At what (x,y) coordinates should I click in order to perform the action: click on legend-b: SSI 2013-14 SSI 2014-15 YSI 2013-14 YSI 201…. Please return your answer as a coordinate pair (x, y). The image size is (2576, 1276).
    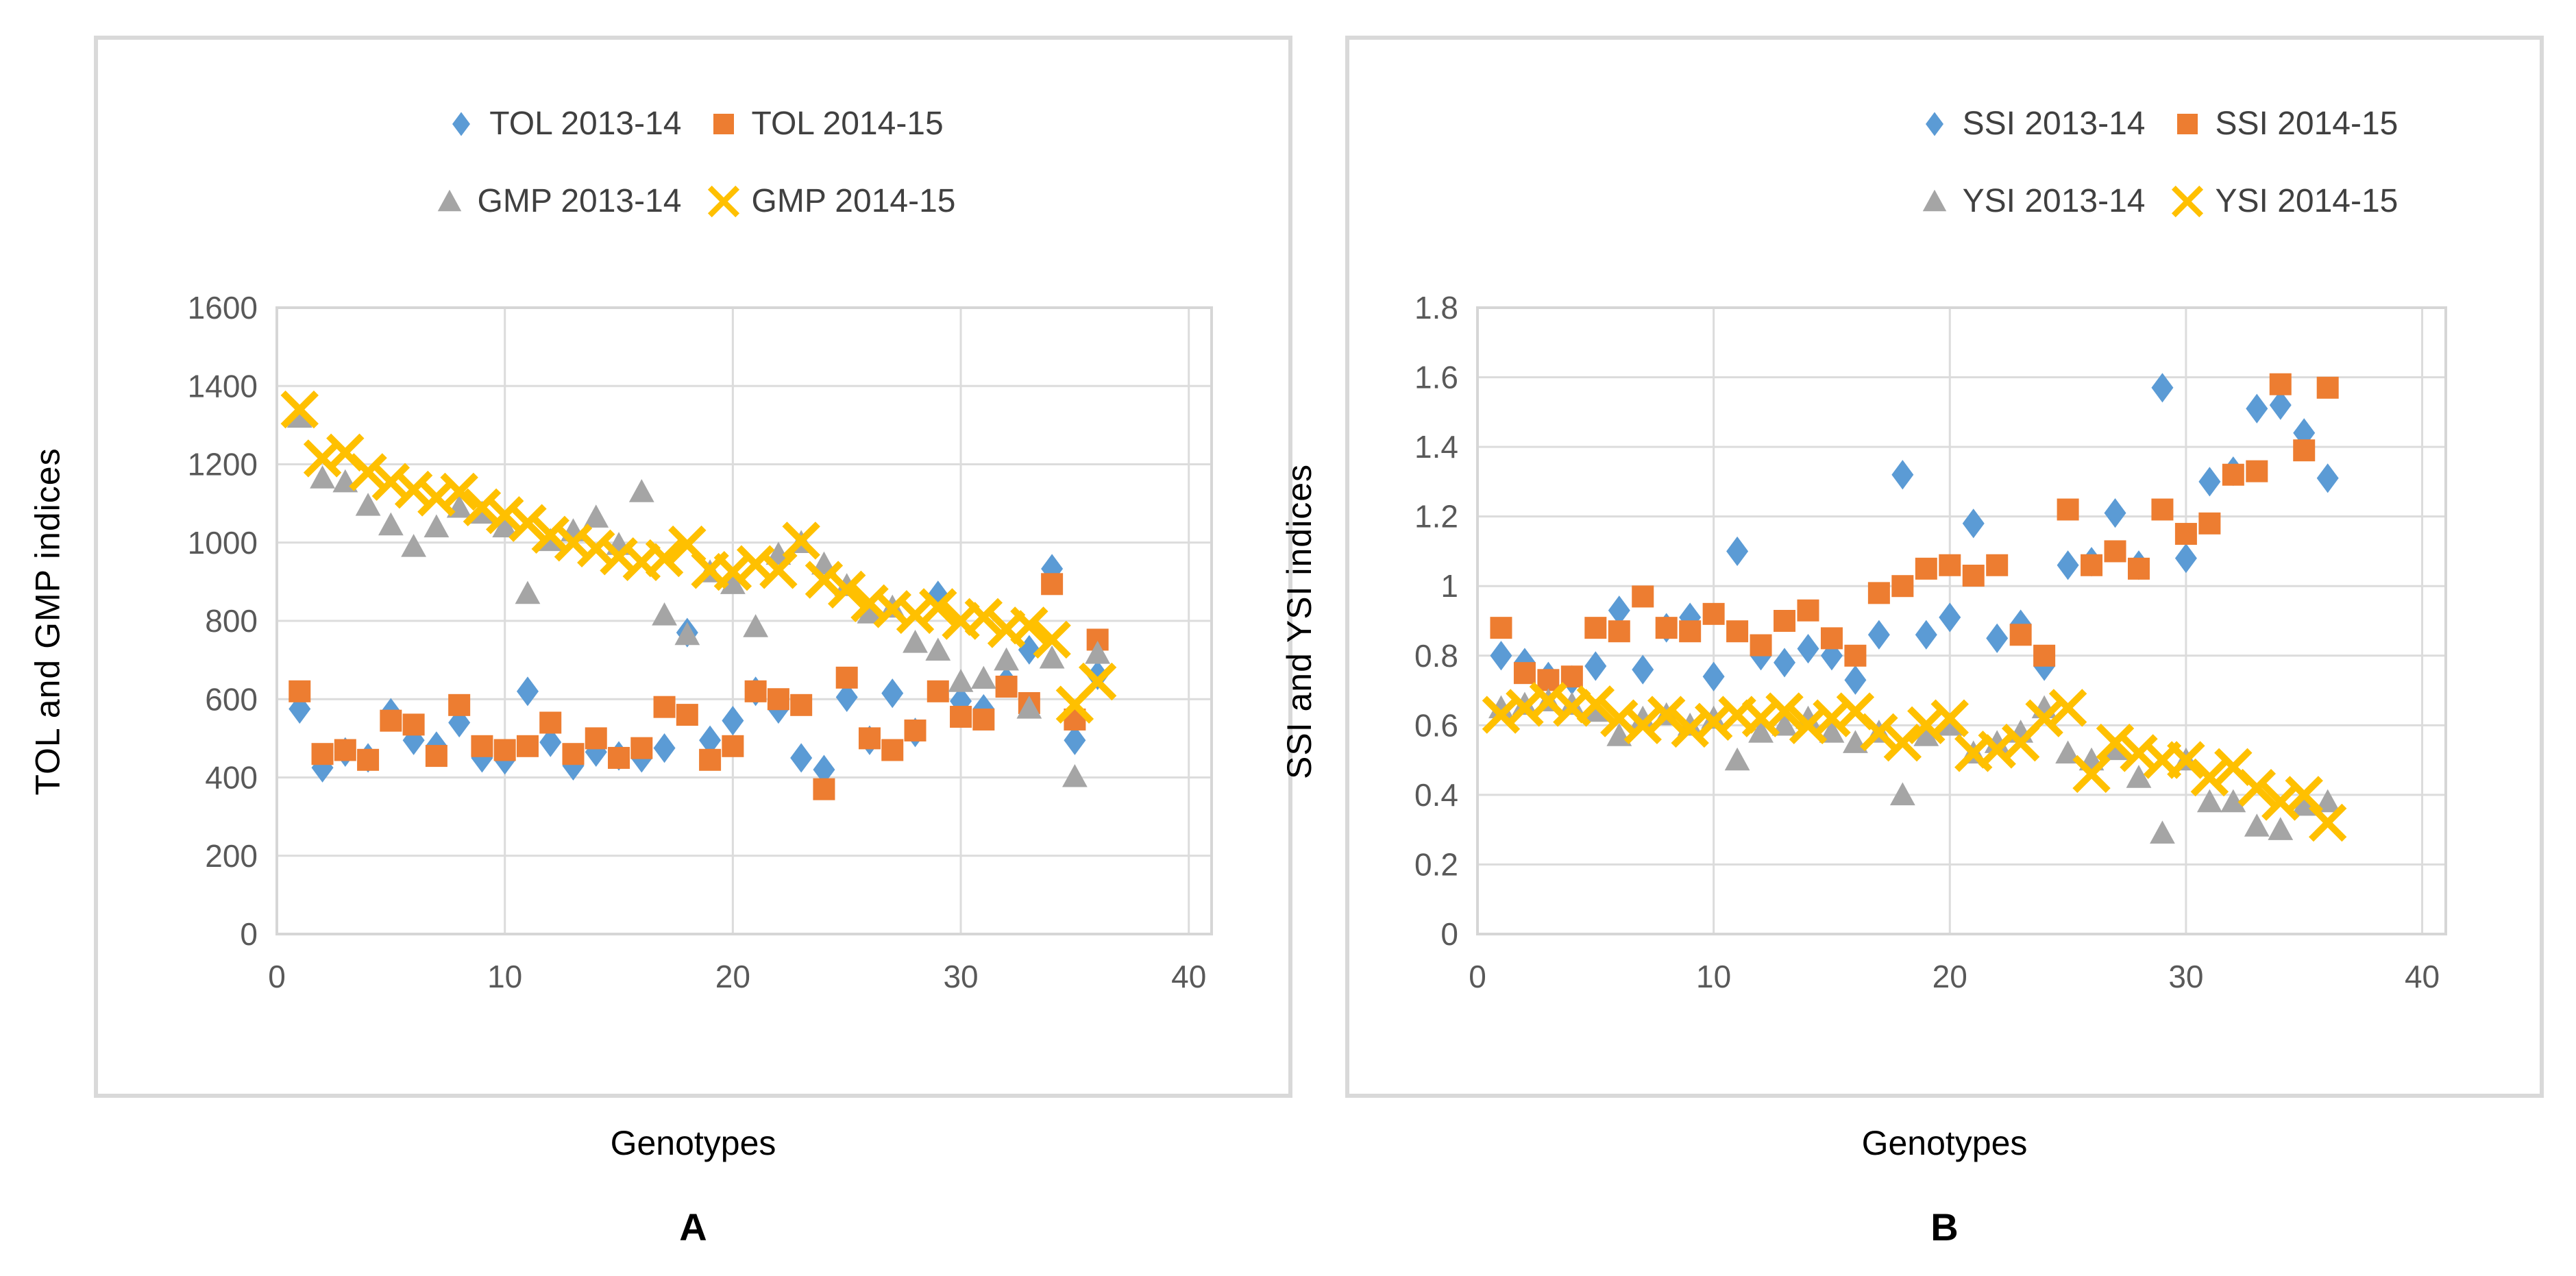
    Looking at the image, I should click on (1945, 162).